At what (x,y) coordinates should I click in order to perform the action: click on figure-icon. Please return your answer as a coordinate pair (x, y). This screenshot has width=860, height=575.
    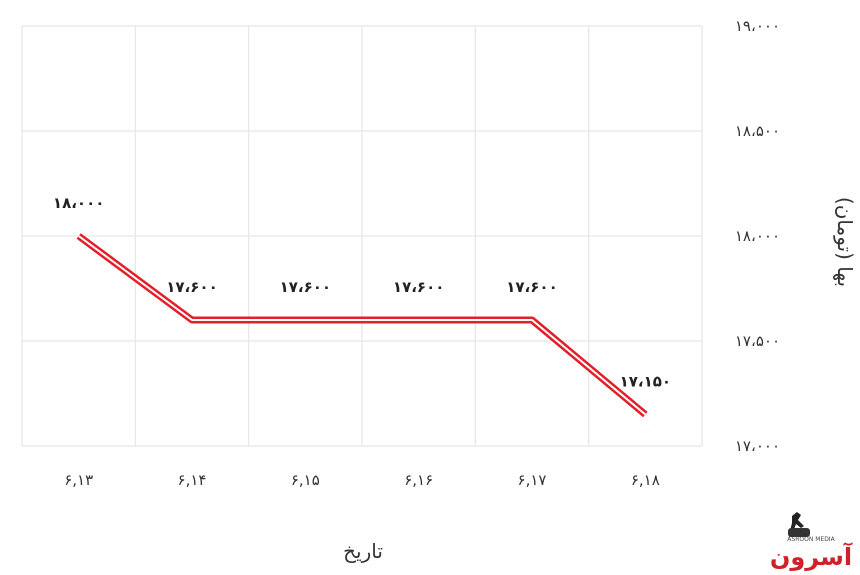
    Looking at the image, I should click on (797, 522).